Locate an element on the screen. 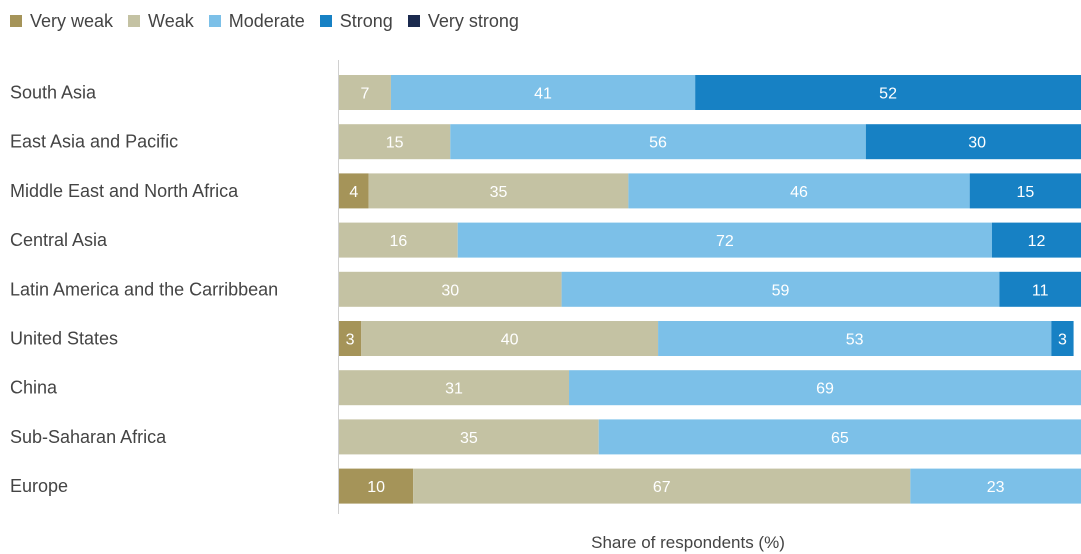 This screenshot has width=1081, height=554. category-label-sub-saharan-africa: Sub-Saharan Africa is located at coordinates (88, 437).